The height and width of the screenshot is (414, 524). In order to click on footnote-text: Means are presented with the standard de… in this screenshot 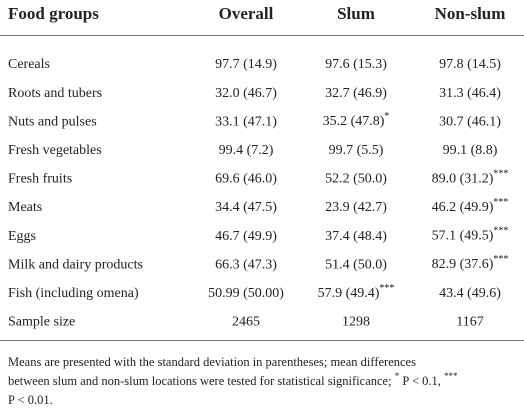, I will do `click(212, 362)`.